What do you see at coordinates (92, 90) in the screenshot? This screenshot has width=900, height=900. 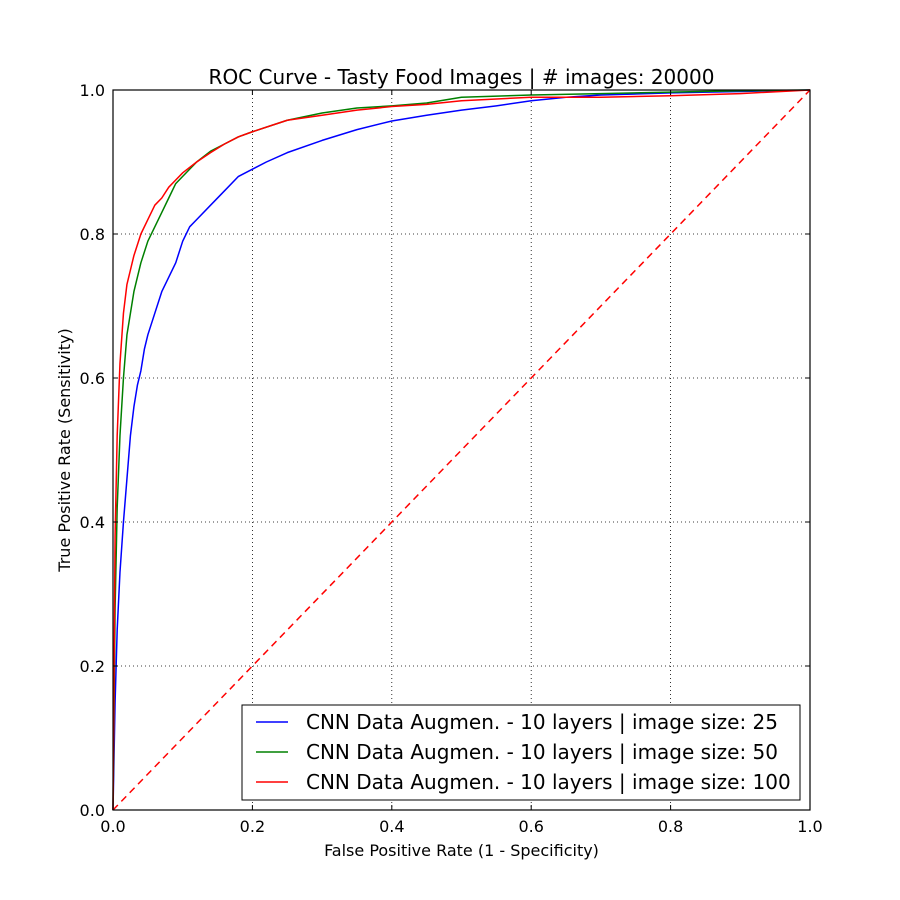 I see `y-tick-label: 1.0` at bounding box center [92, 90].